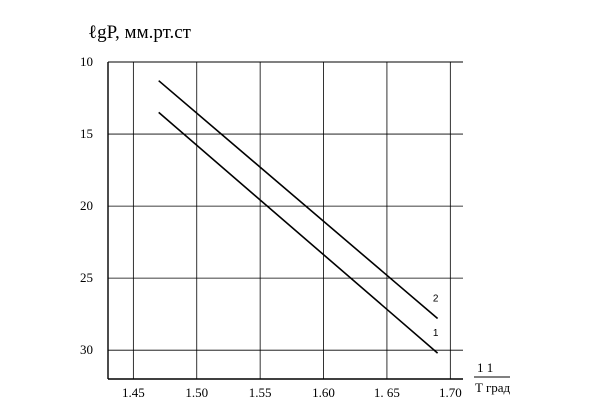 The image size is (591, 417). What do you see at coordinates (86, 133) in the screenshot?
I see `y-tick-label: 15` at bounding box center [86, 133].